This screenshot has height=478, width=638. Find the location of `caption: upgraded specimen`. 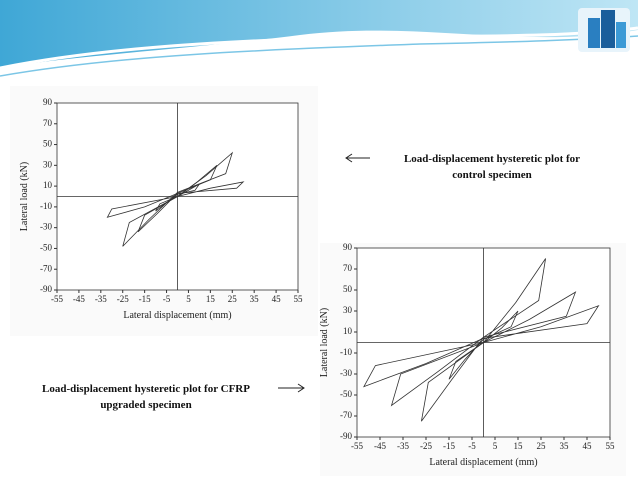

caption: upgraded specimen is located at coordinates (145, 405).